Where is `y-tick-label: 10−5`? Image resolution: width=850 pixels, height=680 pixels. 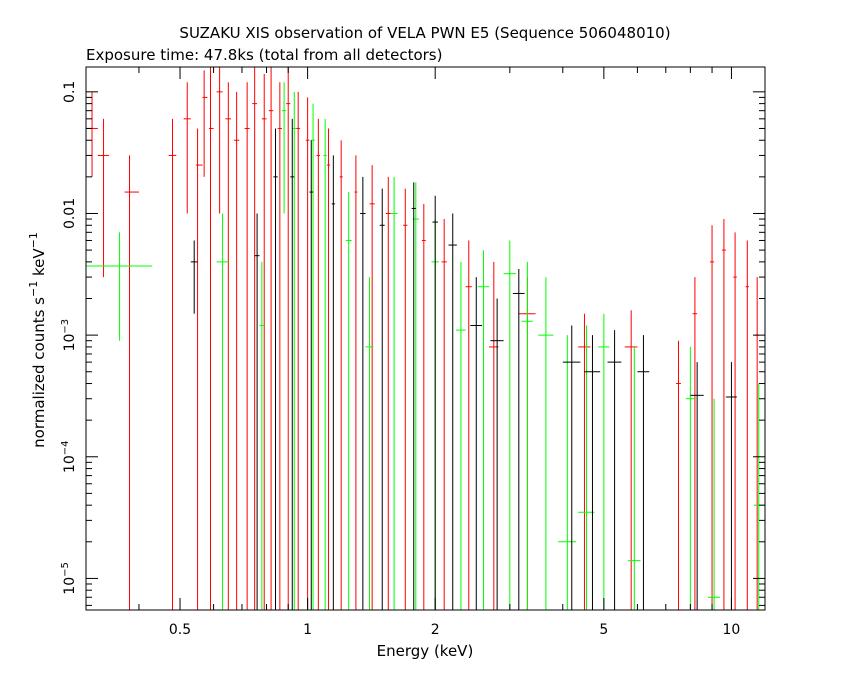
y-tick-label: 10−5 is located at coordinates (69, 578).